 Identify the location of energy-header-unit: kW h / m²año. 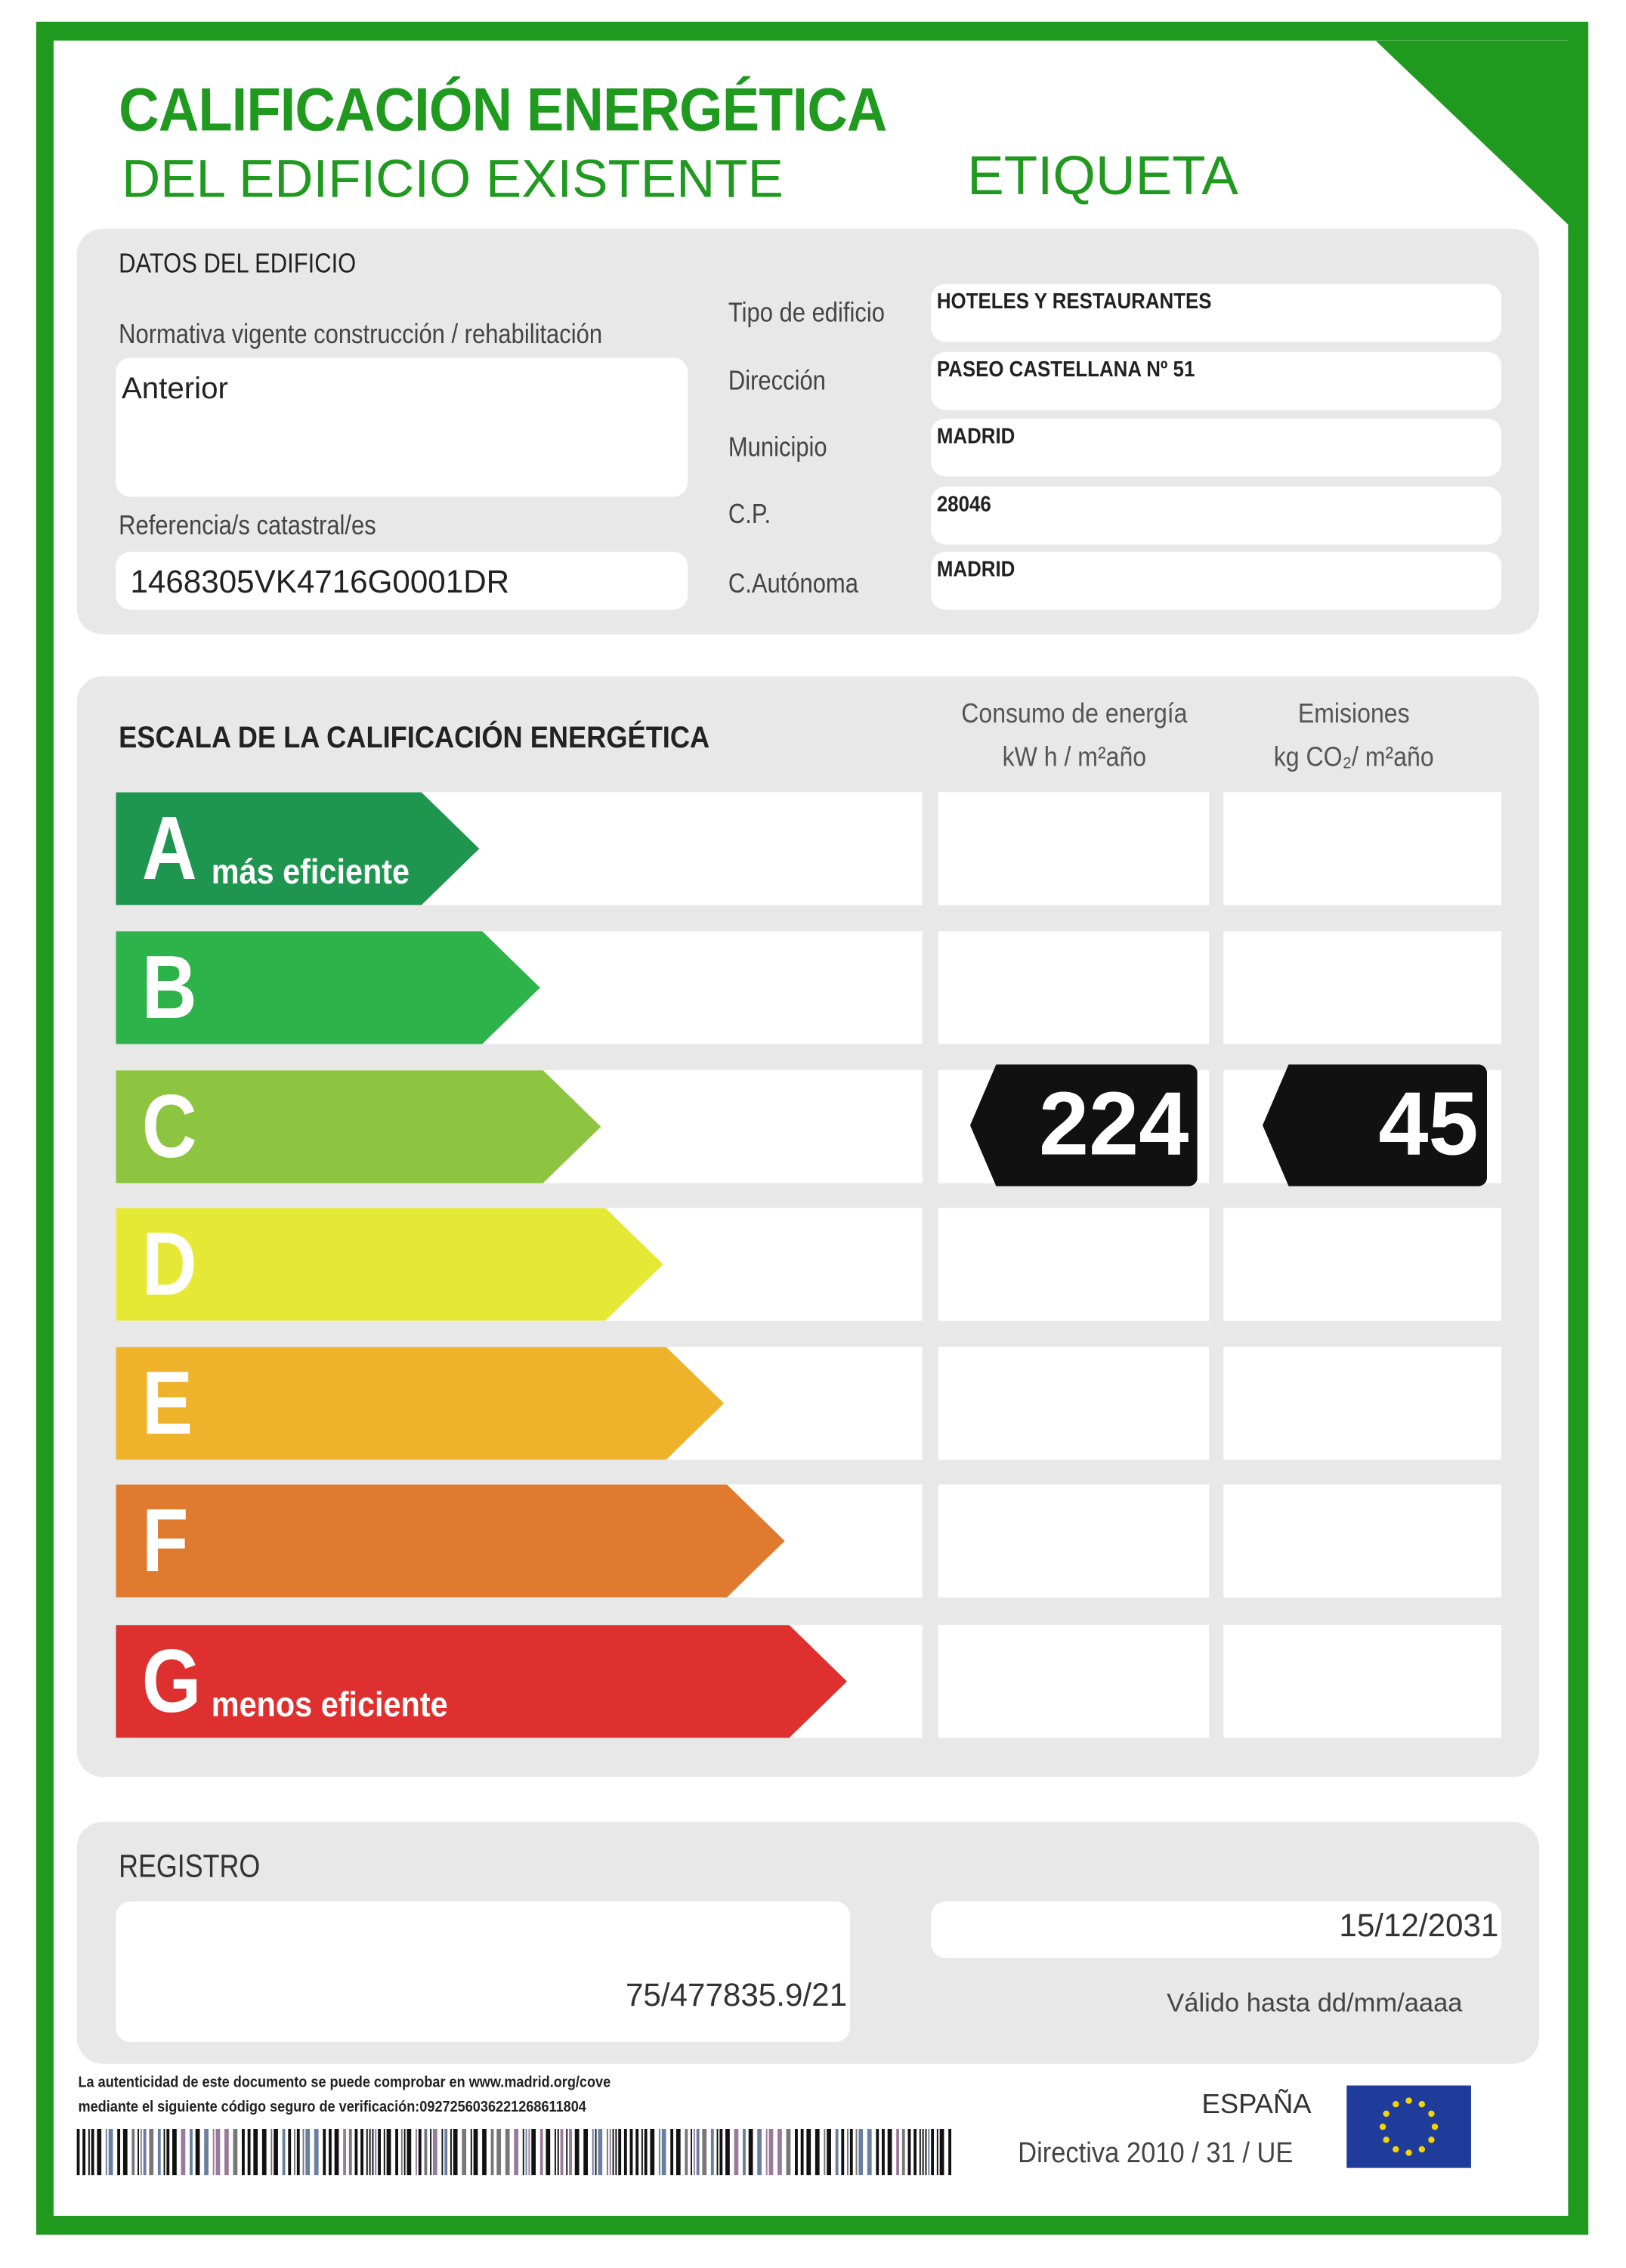
(1074, 758).